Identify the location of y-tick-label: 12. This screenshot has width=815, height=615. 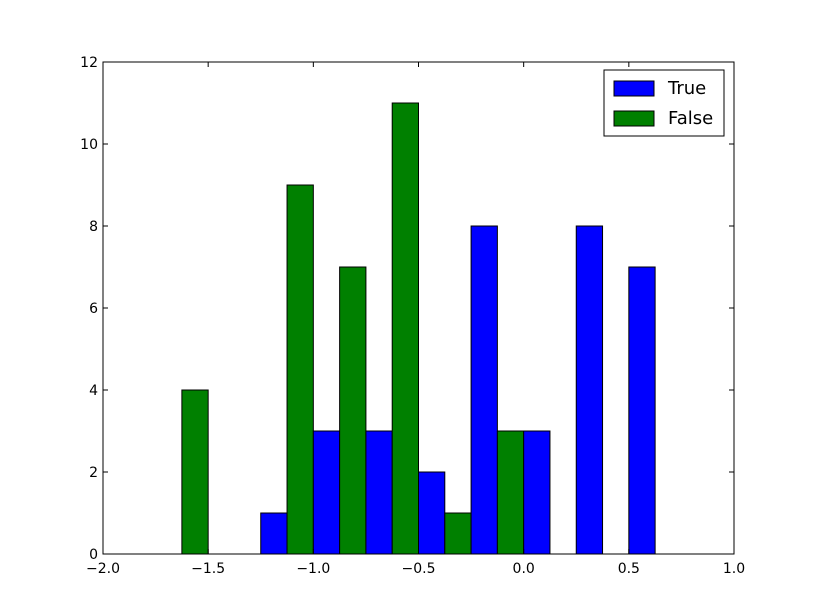
(89, 63).